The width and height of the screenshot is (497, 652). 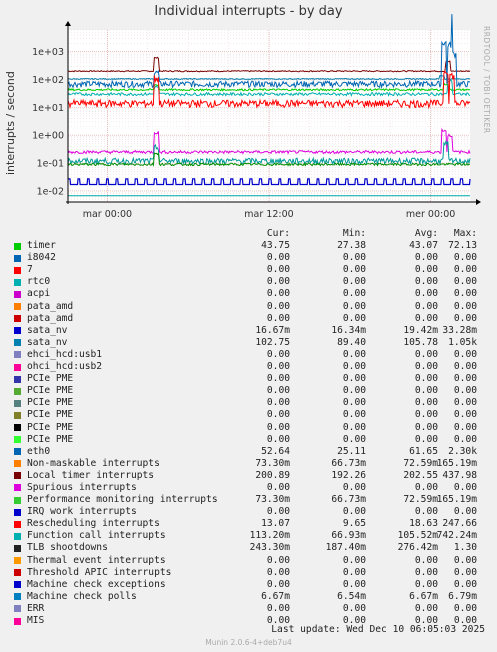 What do you see at coordinates (348, 500) in the screenshot?
I see `legend-min: 66.73m` at bounding box center [348, 500].